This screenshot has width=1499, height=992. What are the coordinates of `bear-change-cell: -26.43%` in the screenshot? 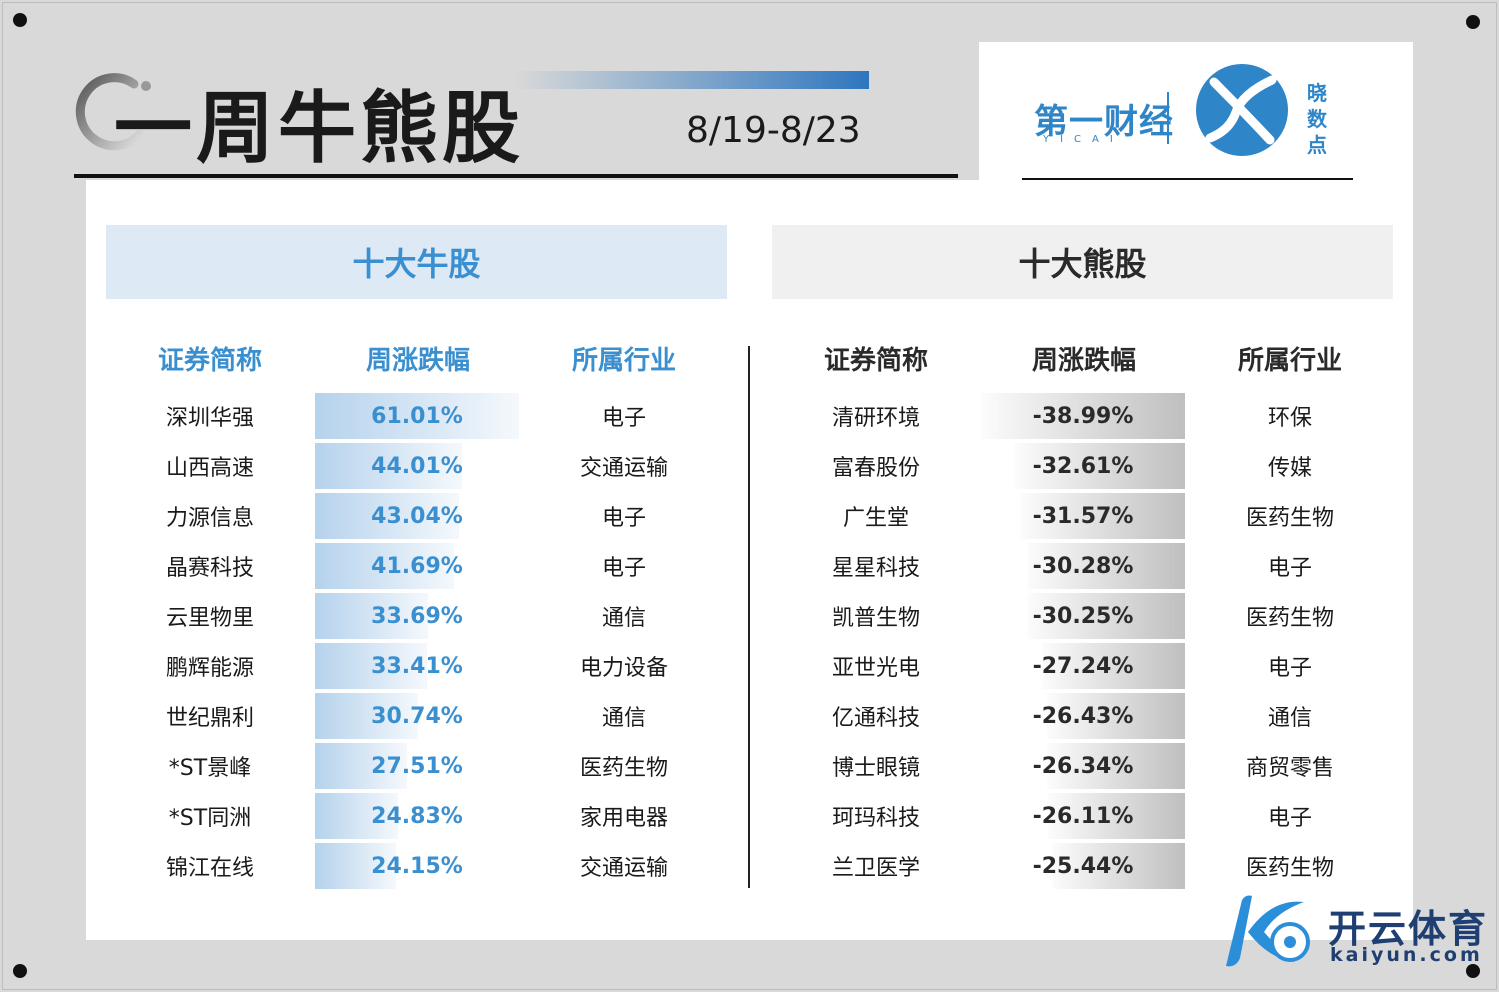 It's located at (1083, 716).